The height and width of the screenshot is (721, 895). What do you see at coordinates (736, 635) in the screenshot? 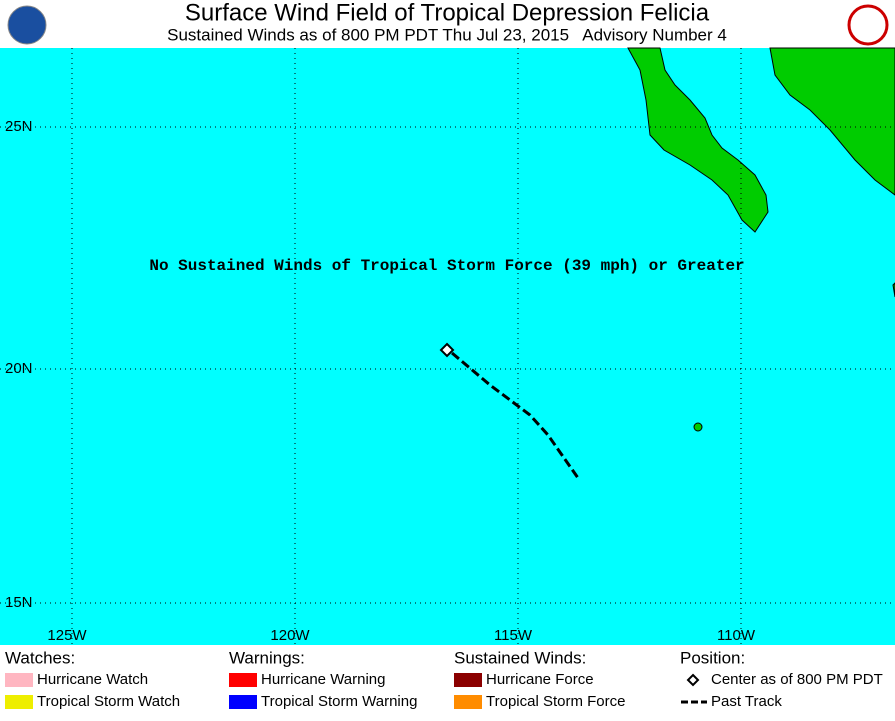
I see `lon-label: 110W` at bounding box center [736, 635].